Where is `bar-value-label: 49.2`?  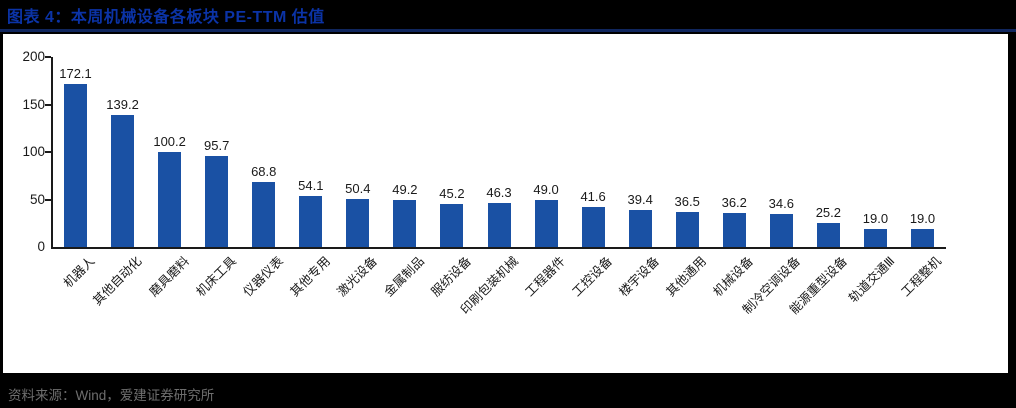 bar-value-label: 49.2 is located at coordinates (405, 190).